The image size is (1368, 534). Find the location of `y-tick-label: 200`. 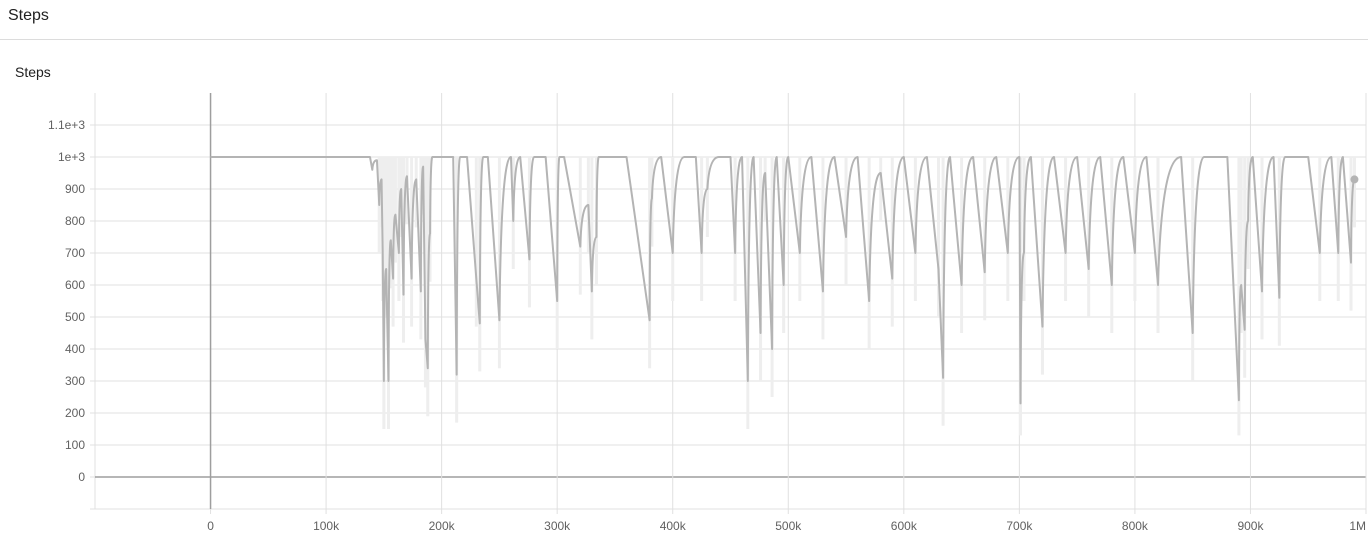

y-tick-label: 200 is located at coordinates (75, 413).